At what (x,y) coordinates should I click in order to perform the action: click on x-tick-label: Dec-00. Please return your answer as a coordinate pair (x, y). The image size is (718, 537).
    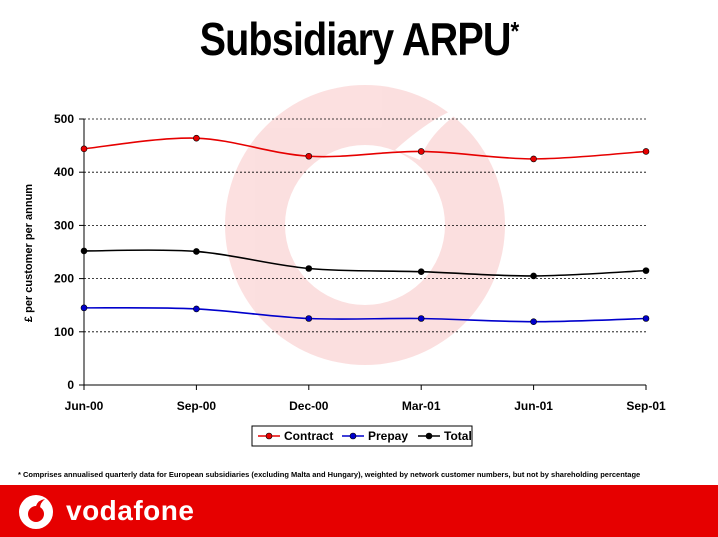
    Looking at the image, I should click on (309, 406).